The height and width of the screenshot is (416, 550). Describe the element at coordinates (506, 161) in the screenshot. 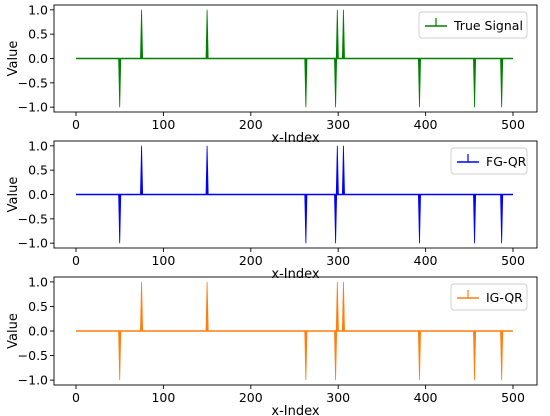

I see `legend-label: FG-QR` at that location.